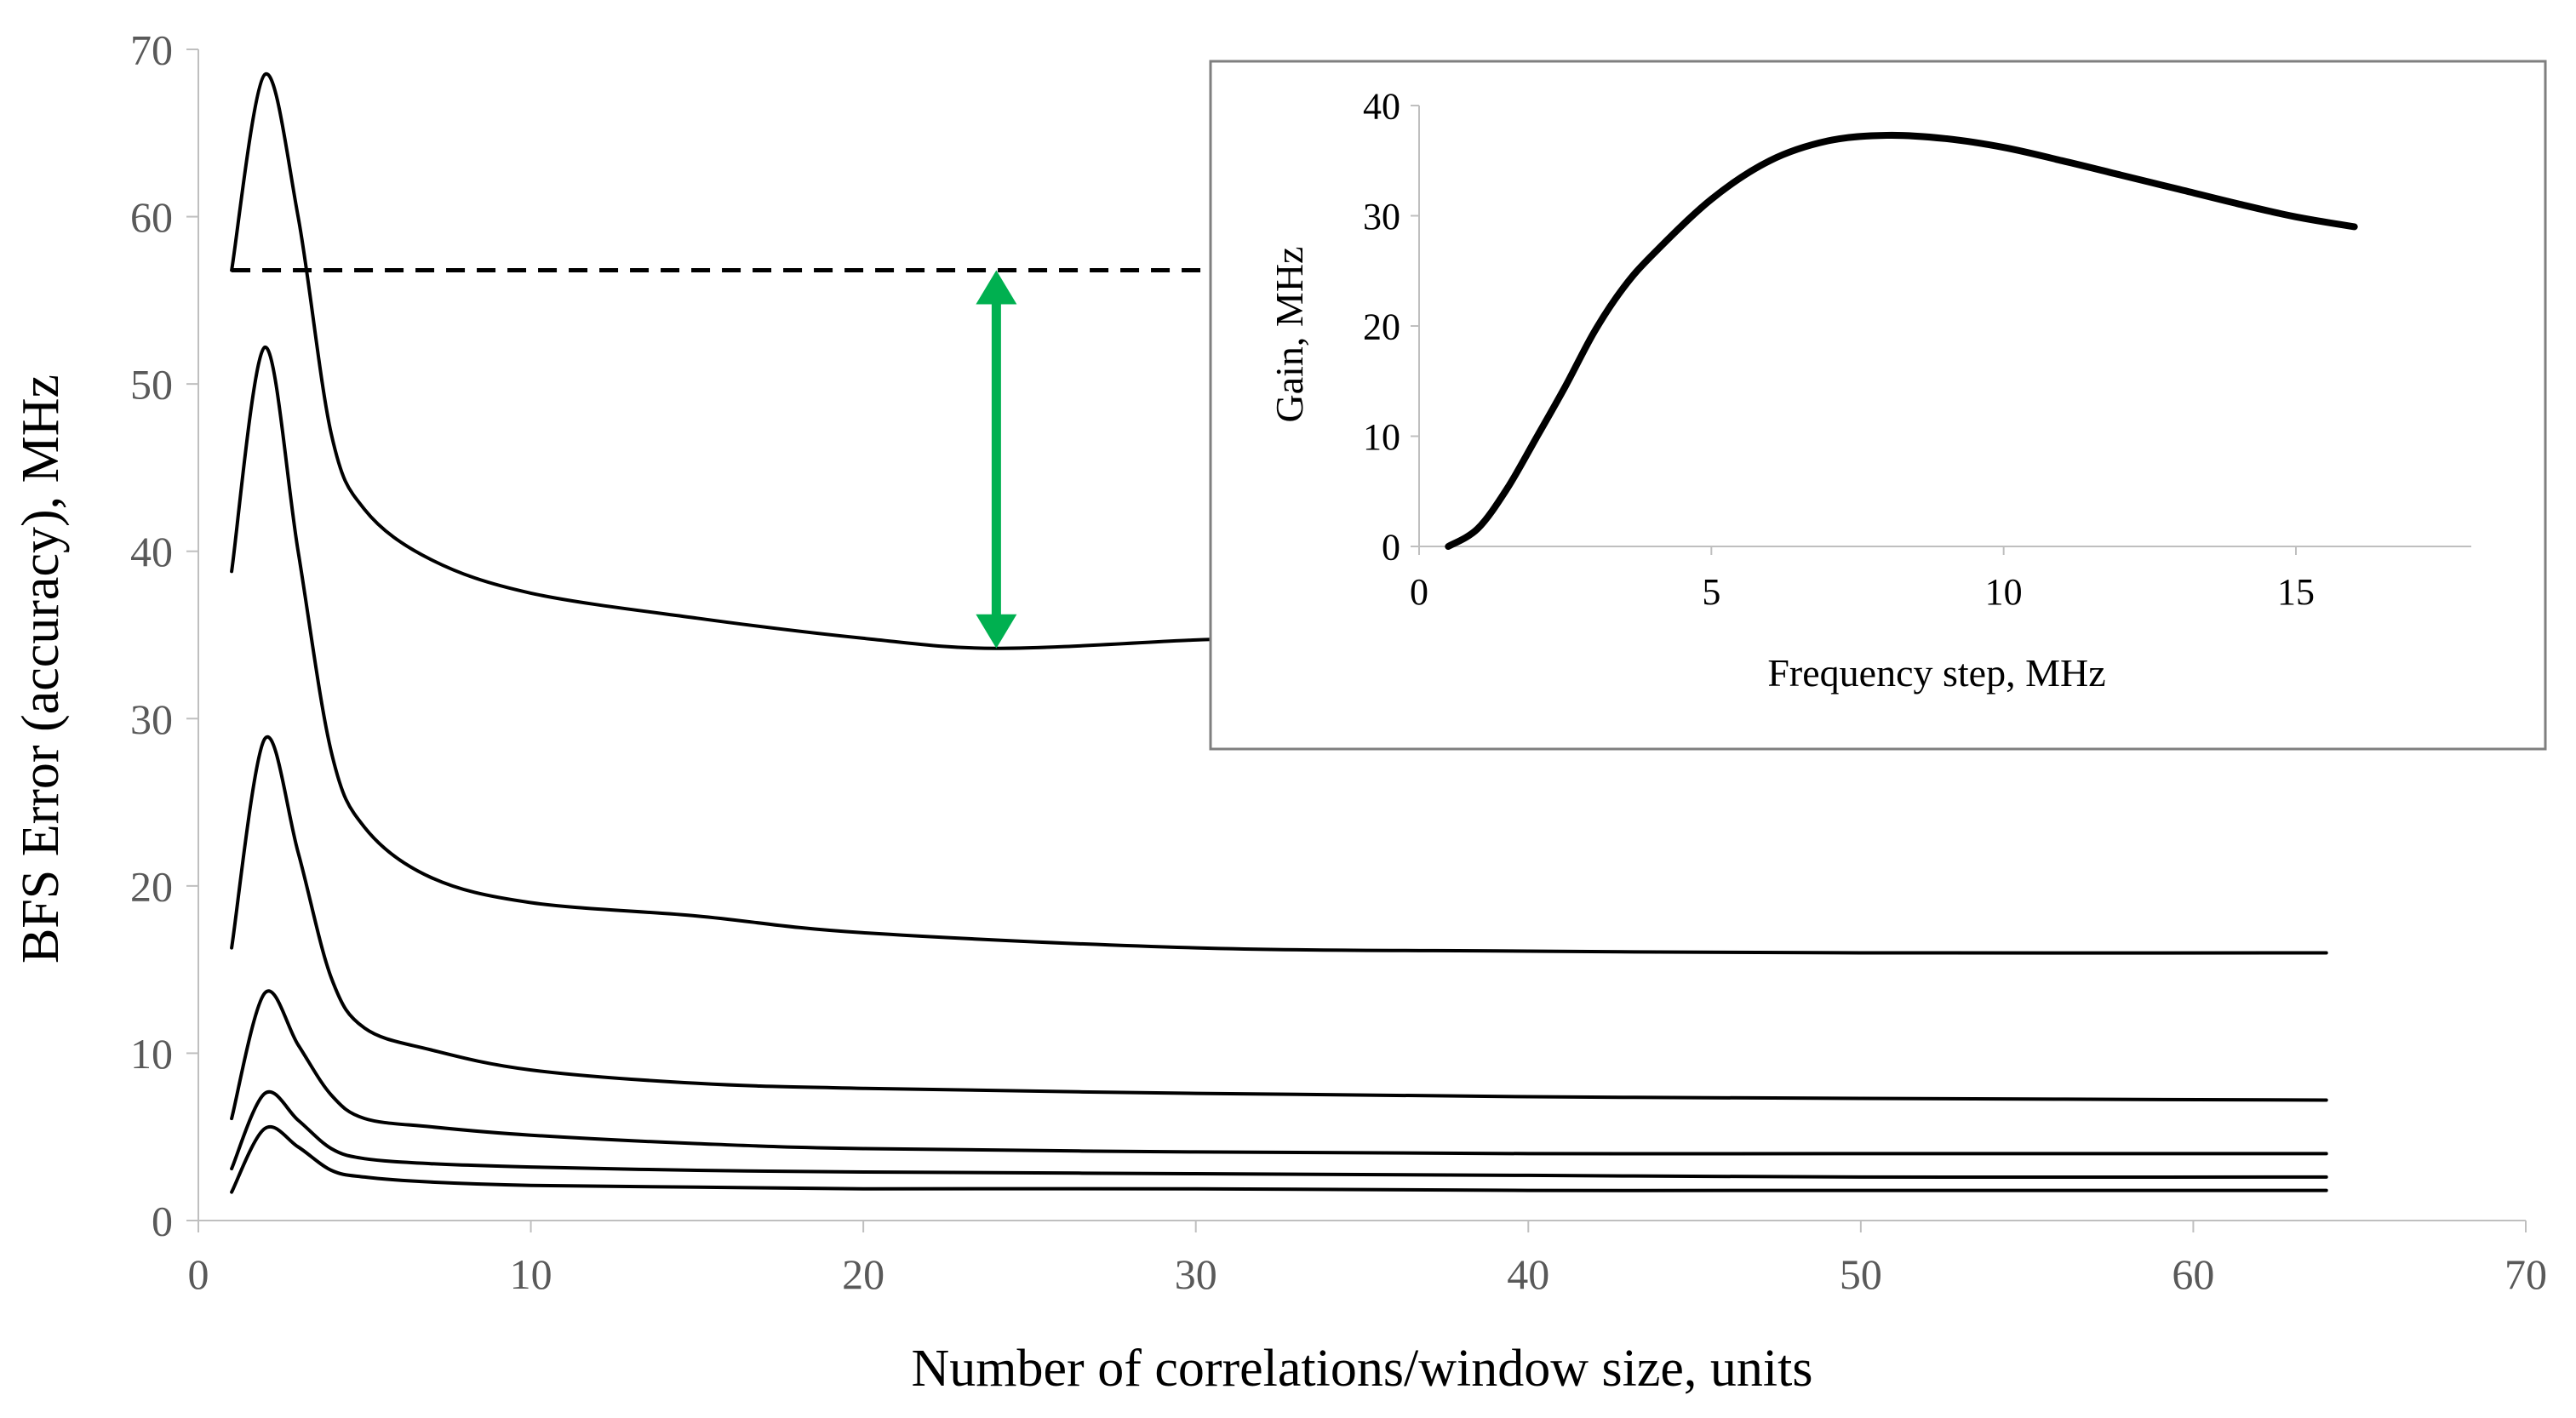 The width and height of the screenshot is (2576, 1418). I want to click on gain-arrow-head-top, so click(996, 287).